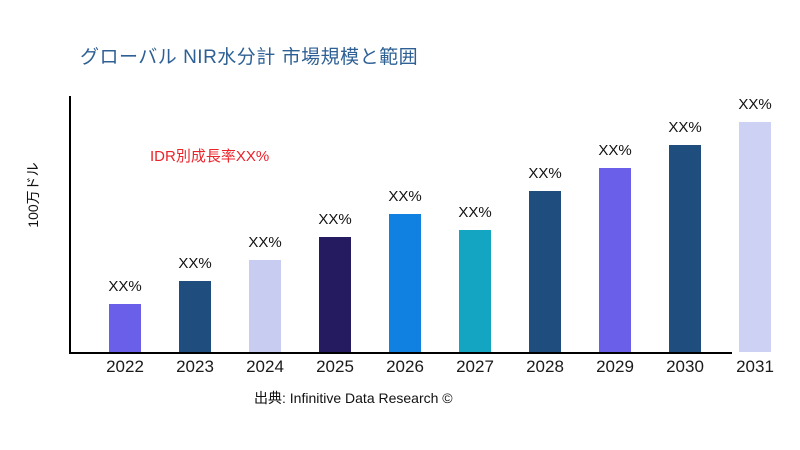 The height and width of the screenshot is (450, 800). Describe the element at coordinates (335, 294) in the screenshot. I see `bar-2025` at that location.